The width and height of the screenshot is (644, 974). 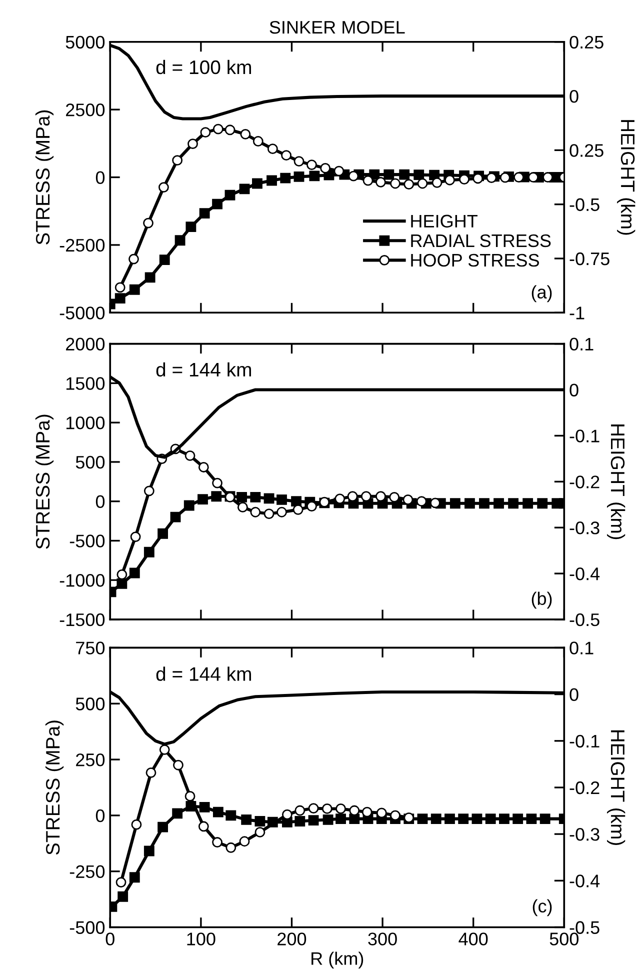 What do you see at coordinates (82, 313) in the screenshot?
I see `y-tick-label: -5000` at bounding box center [82, 313].